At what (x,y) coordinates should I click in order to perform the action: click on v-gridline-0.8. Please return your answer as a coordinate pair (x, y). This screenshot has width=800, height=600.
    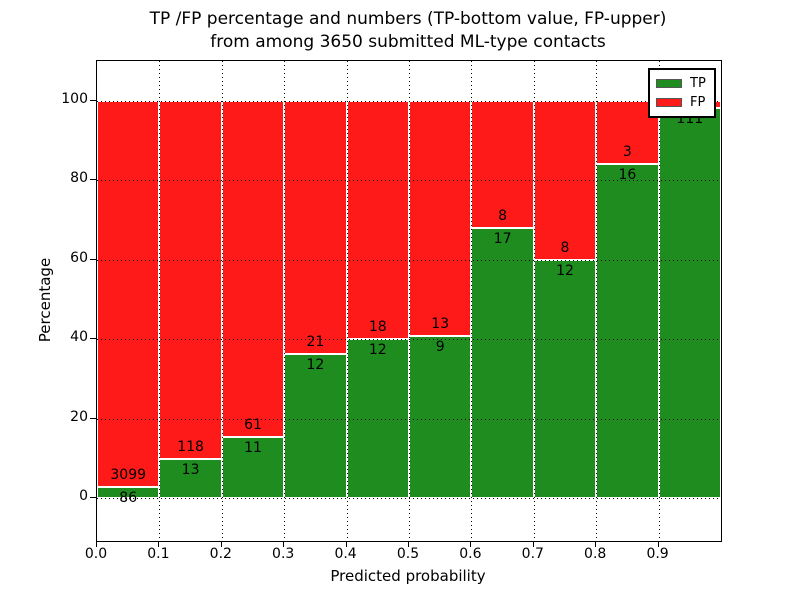
    Looking at the image, I should click on (597, 301).